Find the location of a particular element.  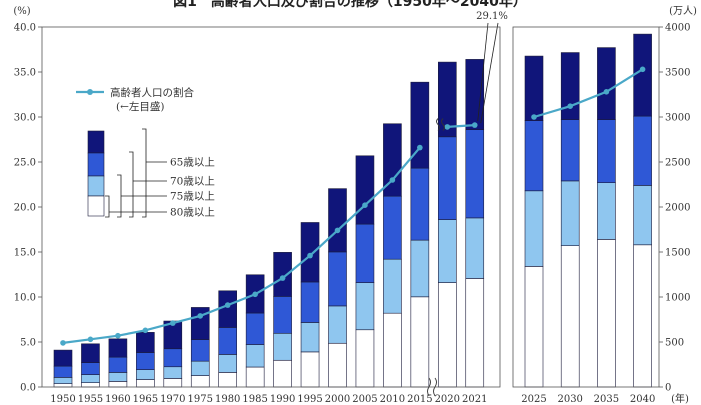

x-tick-label: 1975 is located at coordinates (200, 399).